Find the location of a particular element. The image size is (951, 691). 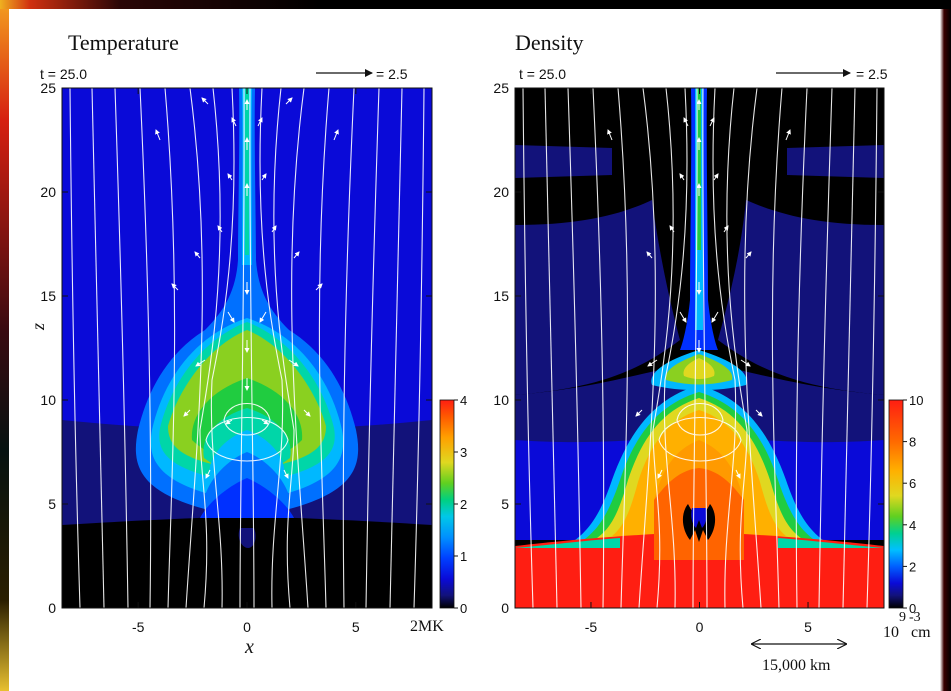

slide-decor-left is located at coordinates (4, 345).